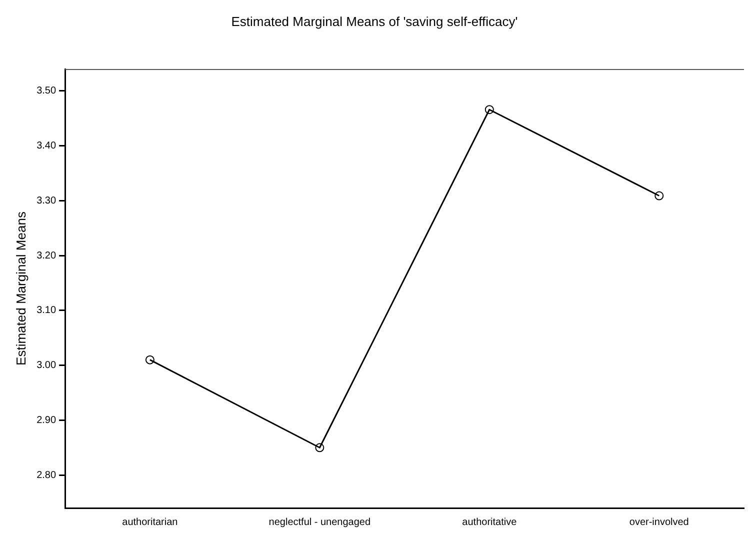 The width and height of the screenshot is (749, 541). What do you see at coordinates (490, 522) in the screenshot?
I see `x-tick-label: authoritative` at bounding box center [490, 522].